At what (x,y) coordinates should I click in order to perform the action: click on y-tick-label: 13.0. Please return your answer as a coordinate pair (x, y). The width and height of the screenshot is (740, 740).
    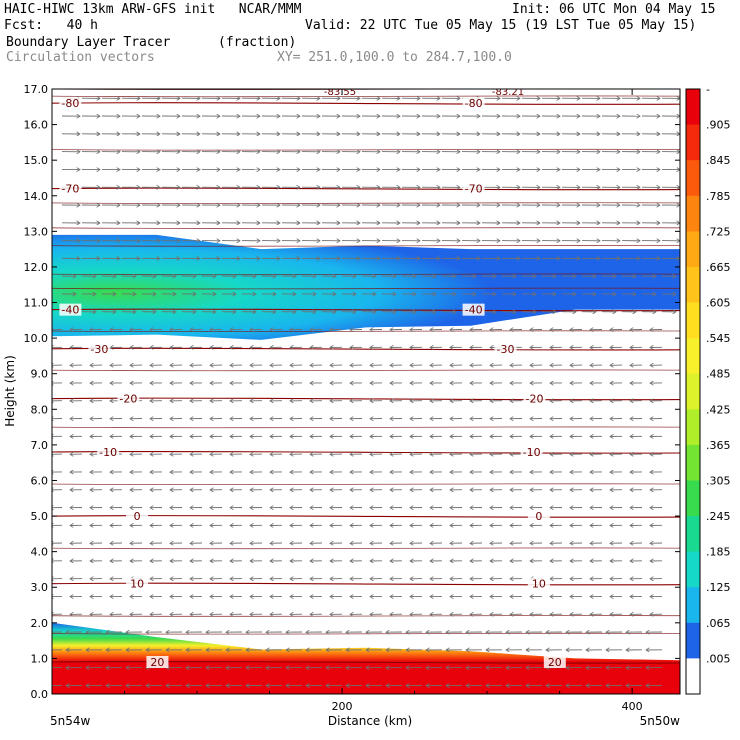
    Looking at the image, I should click on (36, 231).